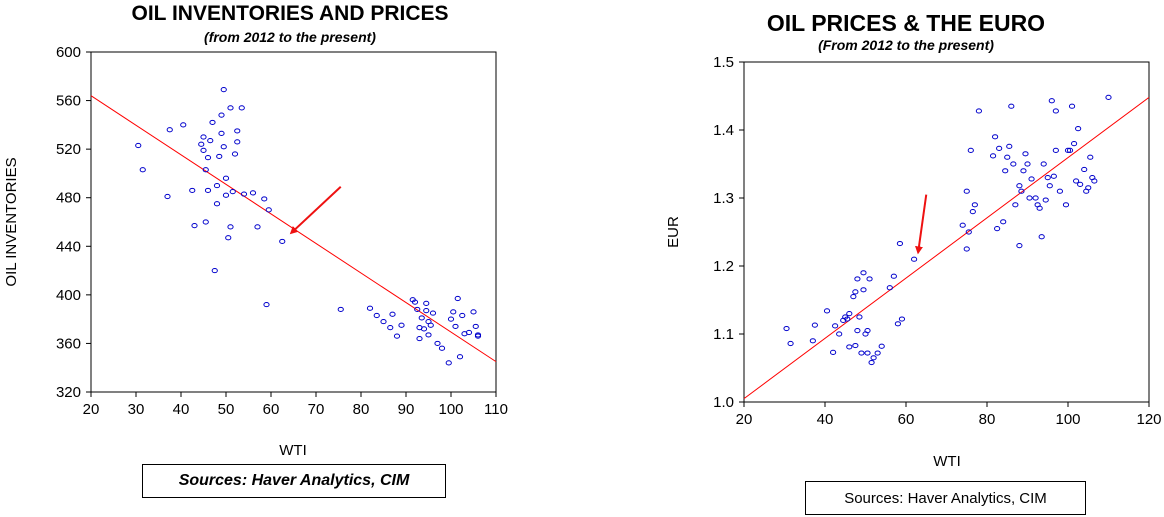 Image resolution: width=1164 pixels, height=517 pixels. I want to click on y-tick-label: 520, so click(68, 149).